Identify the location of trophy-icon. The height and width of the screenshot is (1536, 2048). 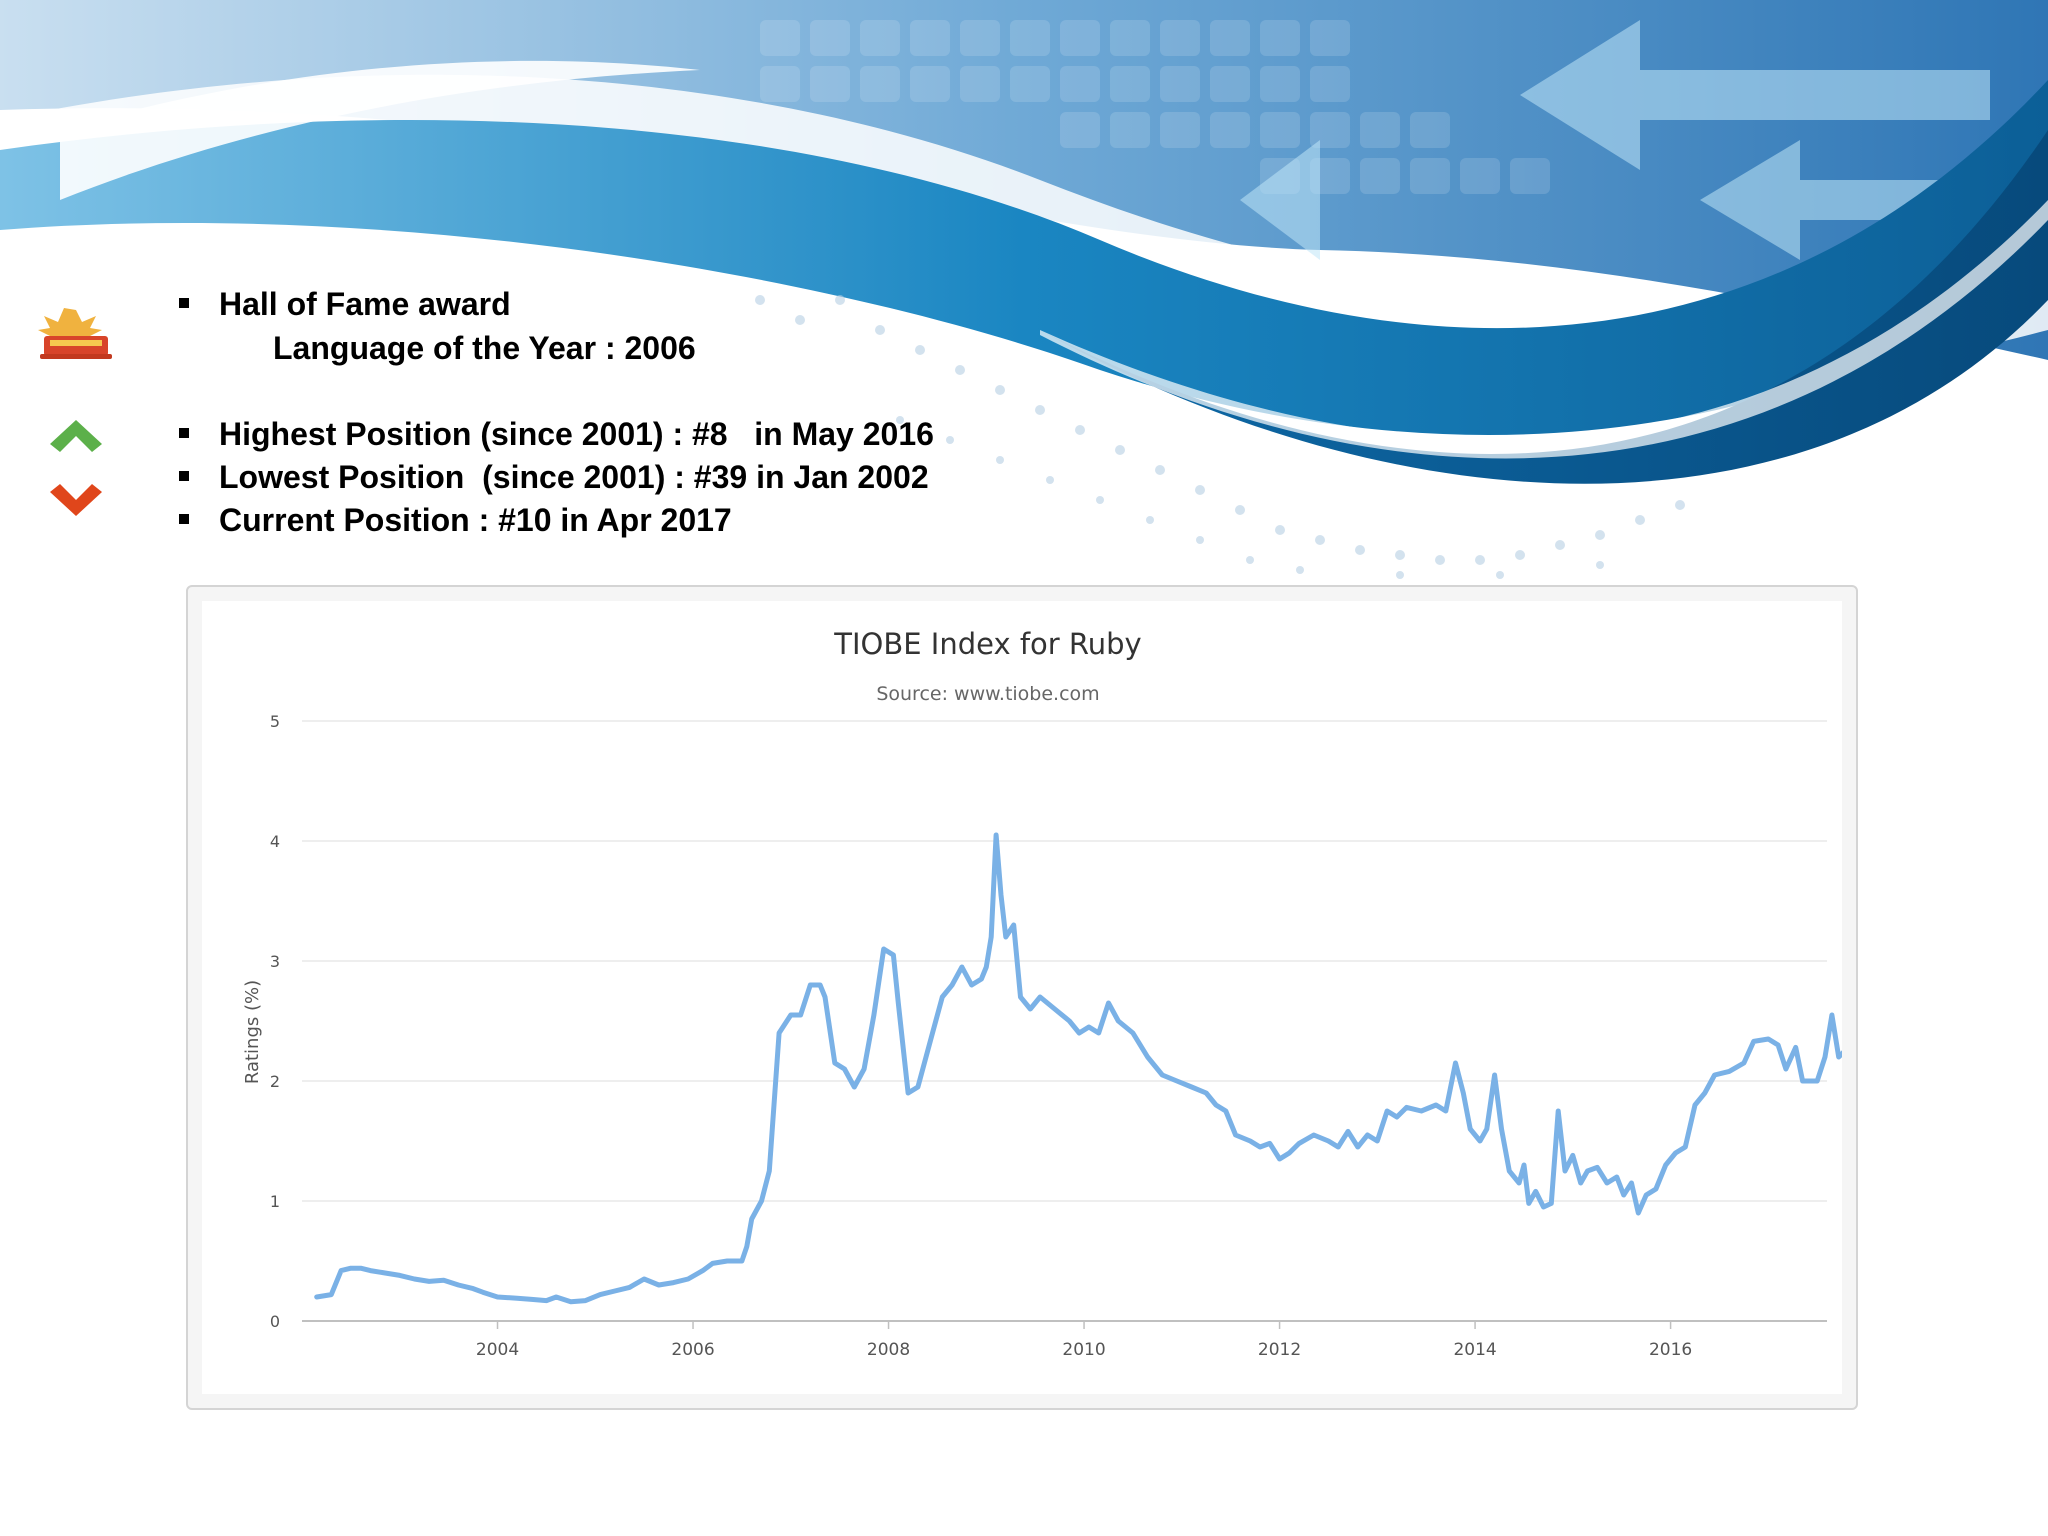
(75, 333).